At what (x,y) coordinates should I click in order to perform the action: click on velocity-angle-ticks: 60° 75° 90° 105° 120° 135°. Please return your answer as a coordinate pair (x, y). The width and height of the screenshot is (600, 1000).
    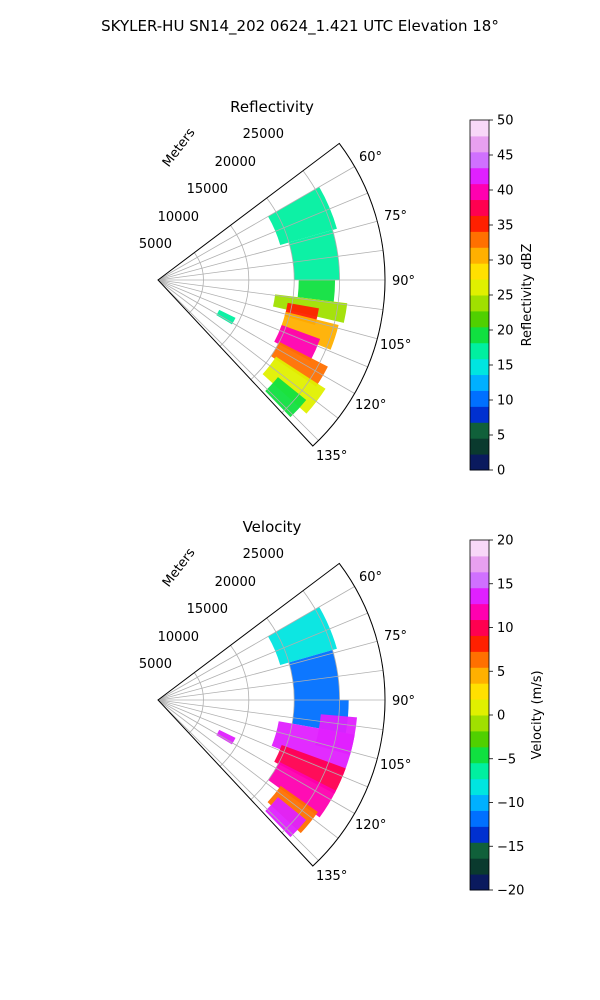
    Looking at the image, I should click on (365, 727).